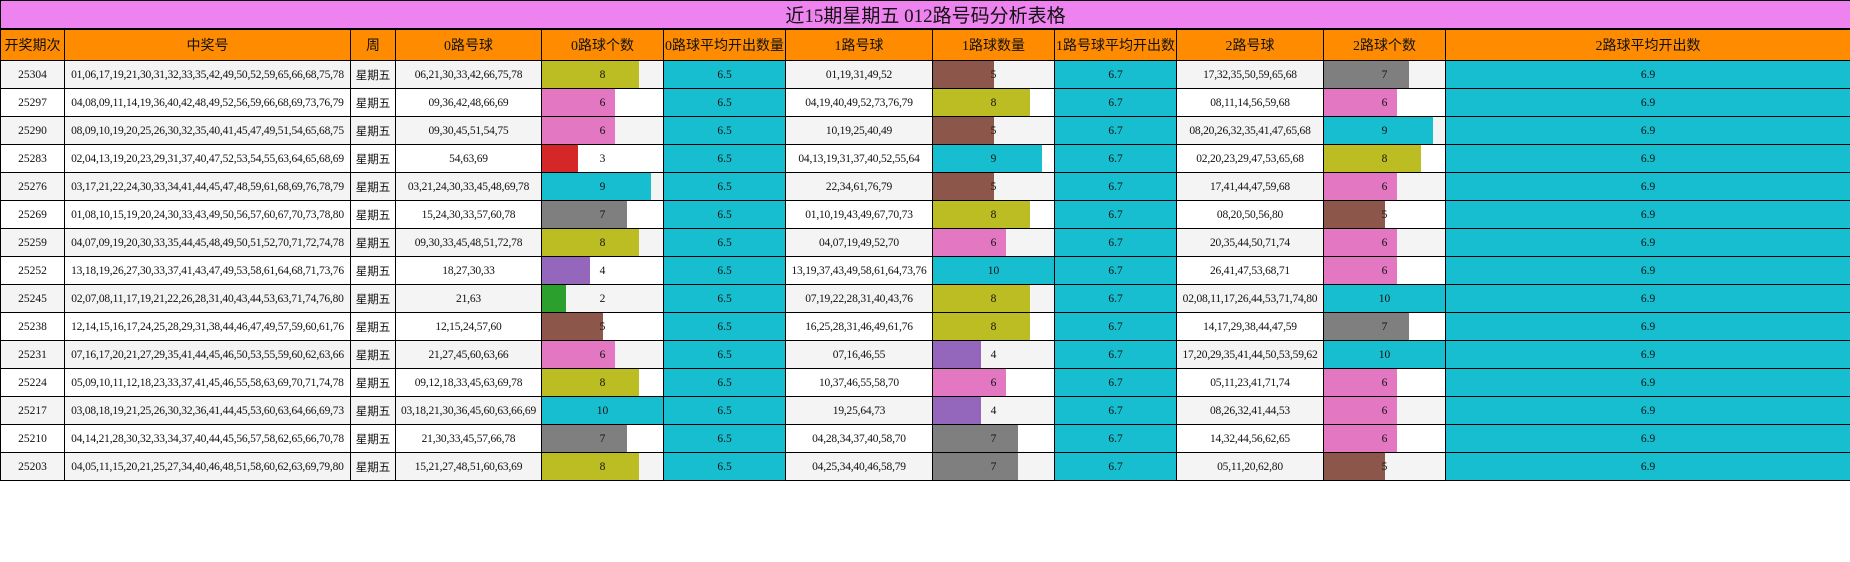 The image size is (1850, 562). What do you see at coordinates (32, 270) in the screenshot?
I see `period-cell: 25252` at bounding box center [32, 270].